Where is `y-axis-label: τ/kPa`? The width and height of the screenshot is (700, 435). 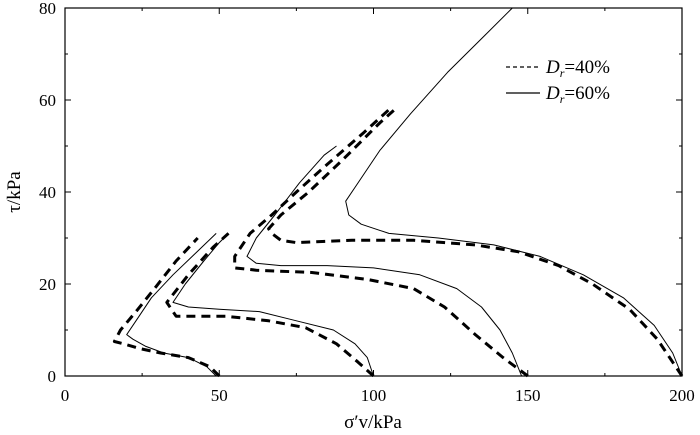
y-axis-label: τ/kPa is located at coordinates (14, 192).